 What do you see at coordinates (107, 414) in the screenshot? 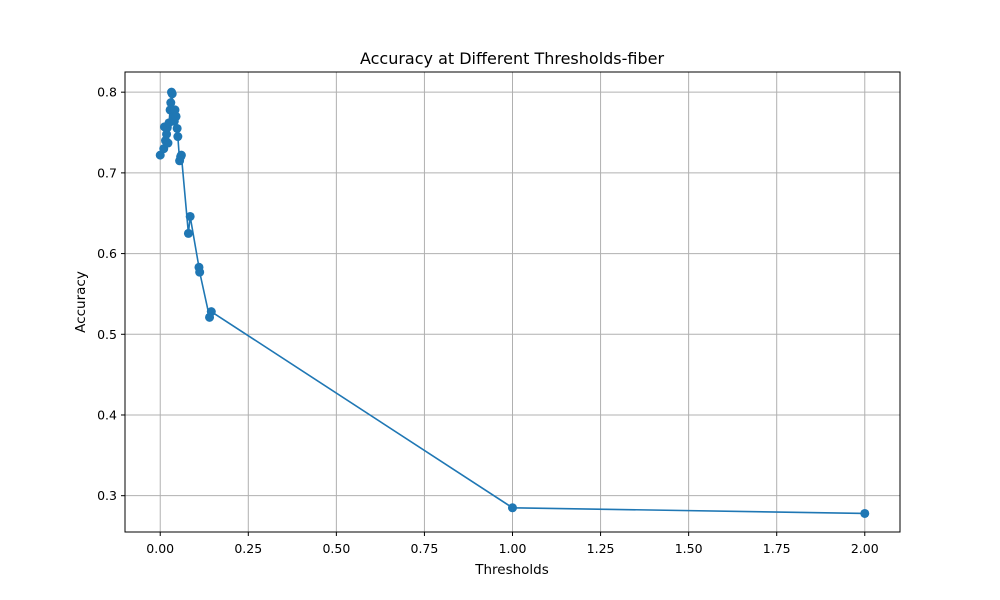
I see `y-tick-label: 0.4` at bounding box center [107, 414].